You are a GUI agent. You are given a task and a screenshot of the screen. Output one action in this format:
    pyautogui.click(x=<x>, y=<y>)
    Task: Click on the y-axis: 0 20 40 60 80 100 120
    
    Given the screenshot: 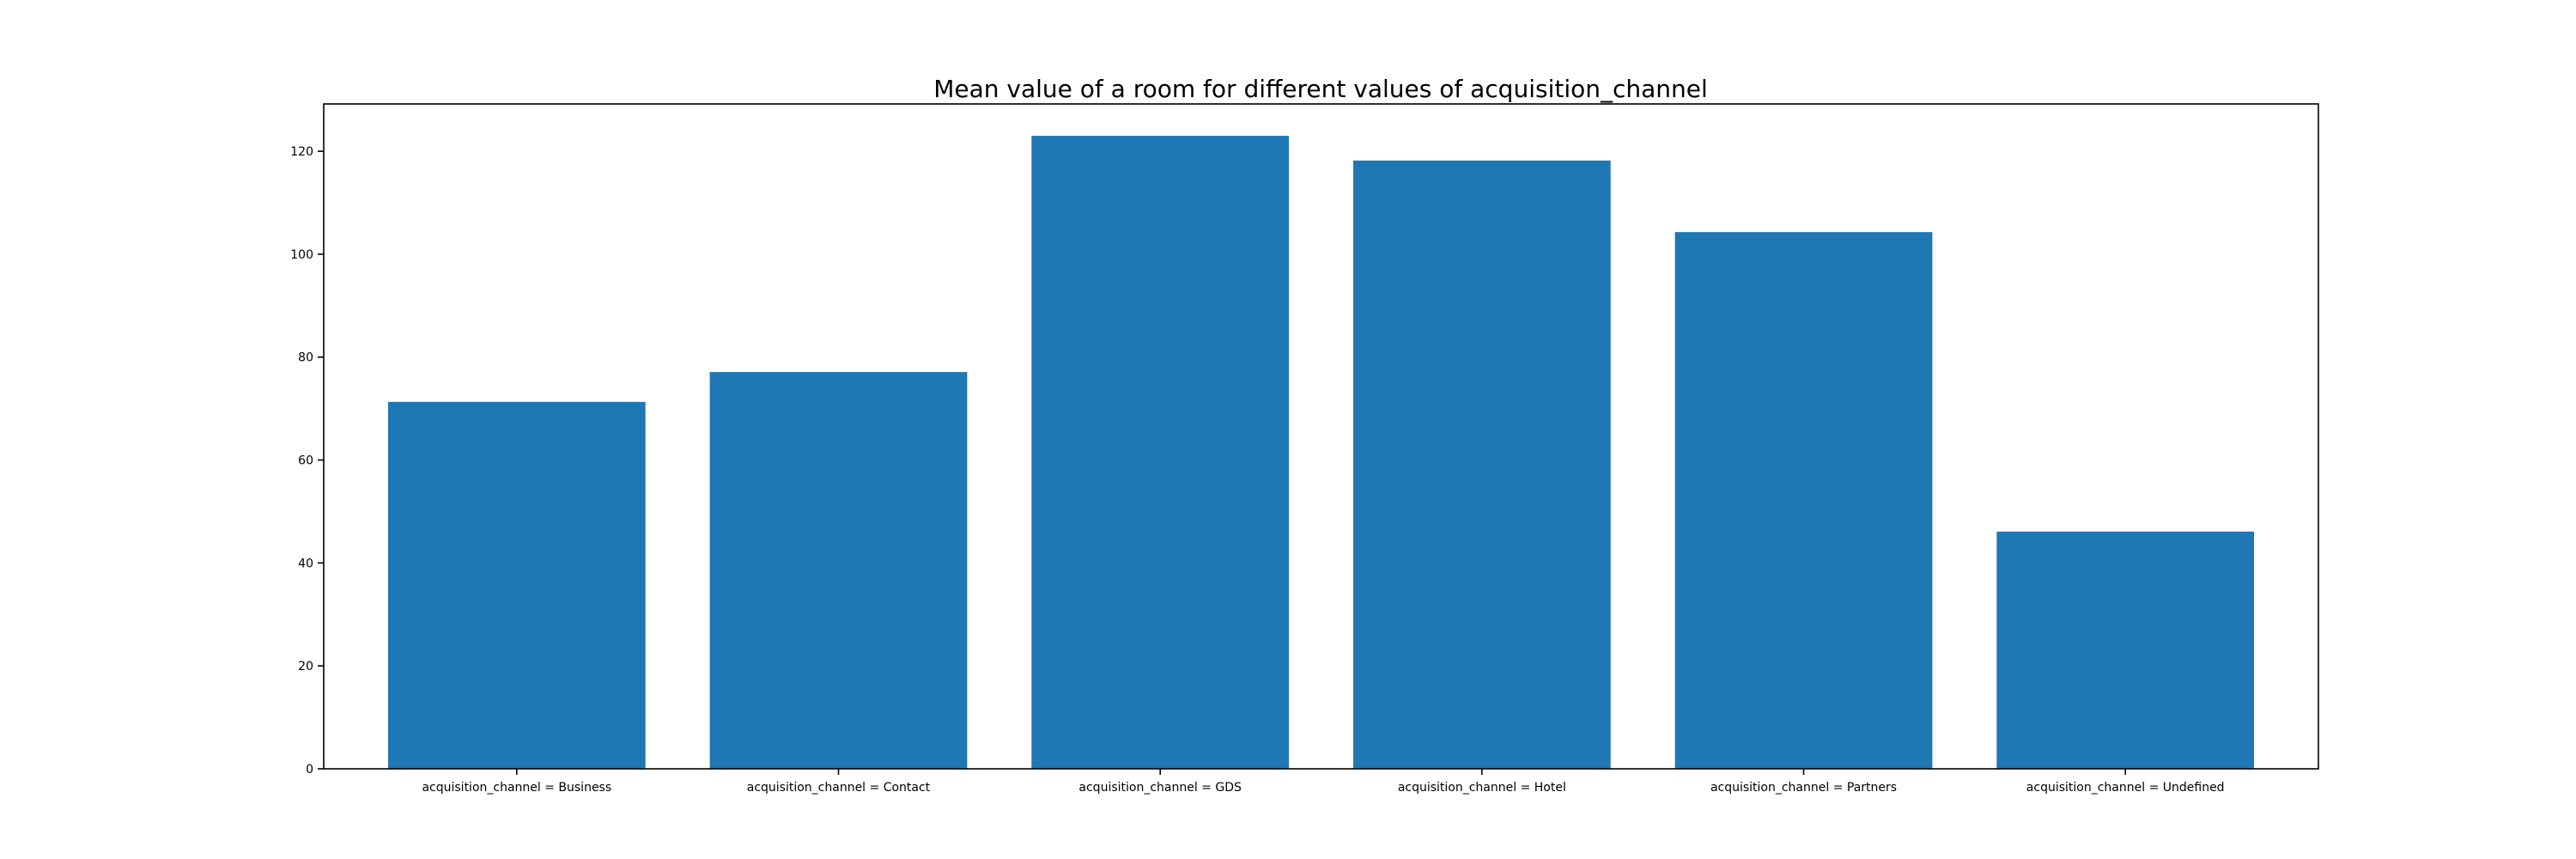 What is the action you would take?
    pyautogui.click(x=307, y=461)
    